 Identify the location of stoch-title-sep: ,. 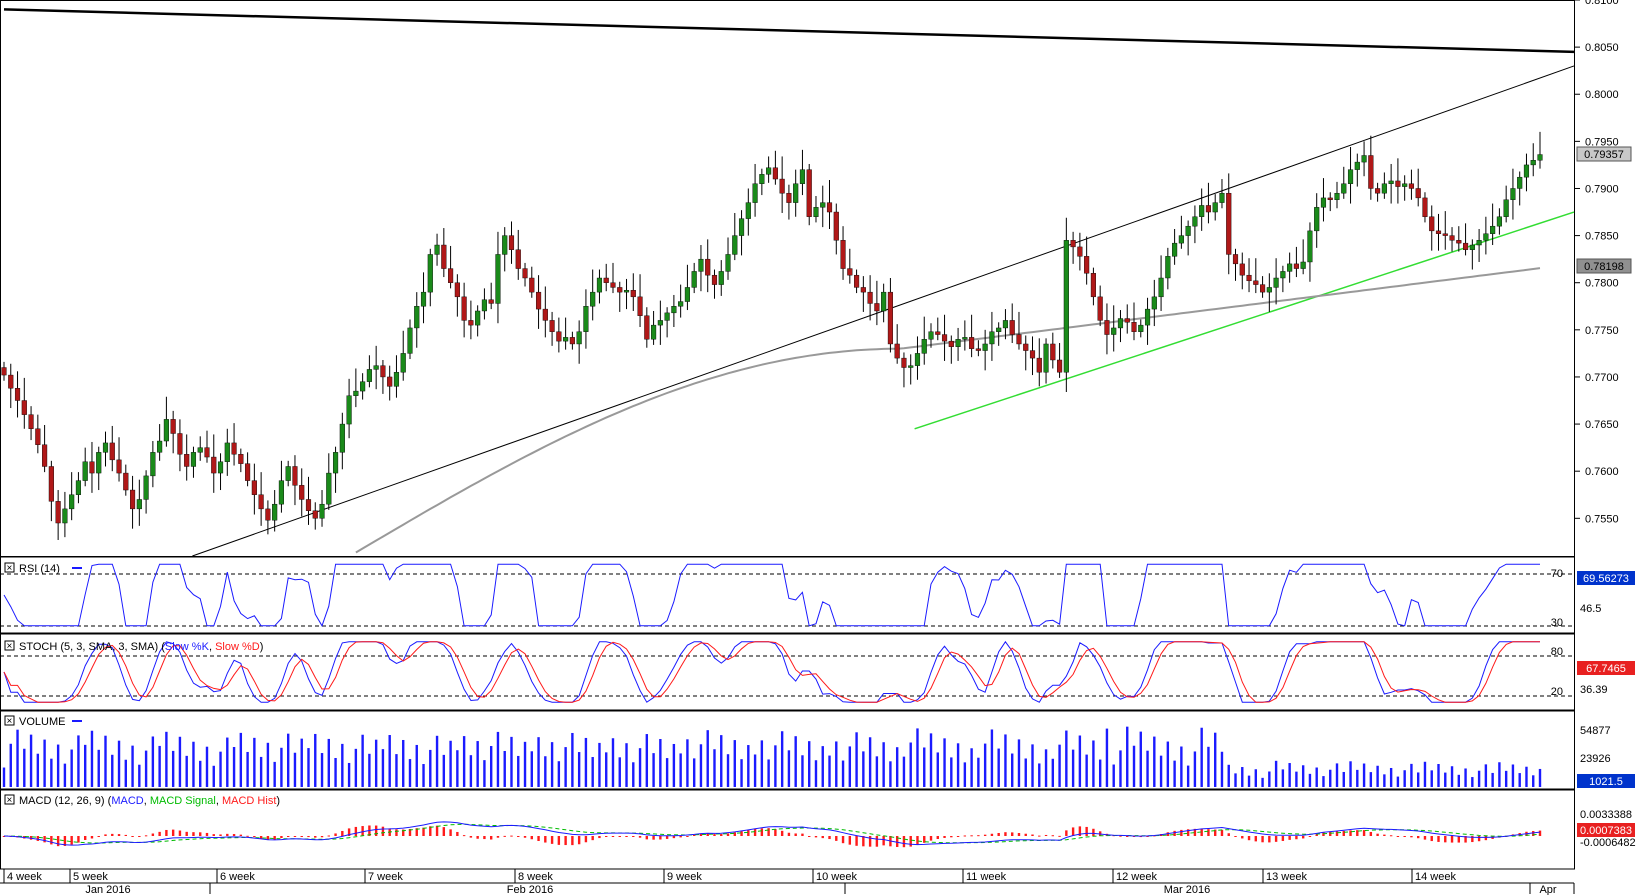
(212, 647).